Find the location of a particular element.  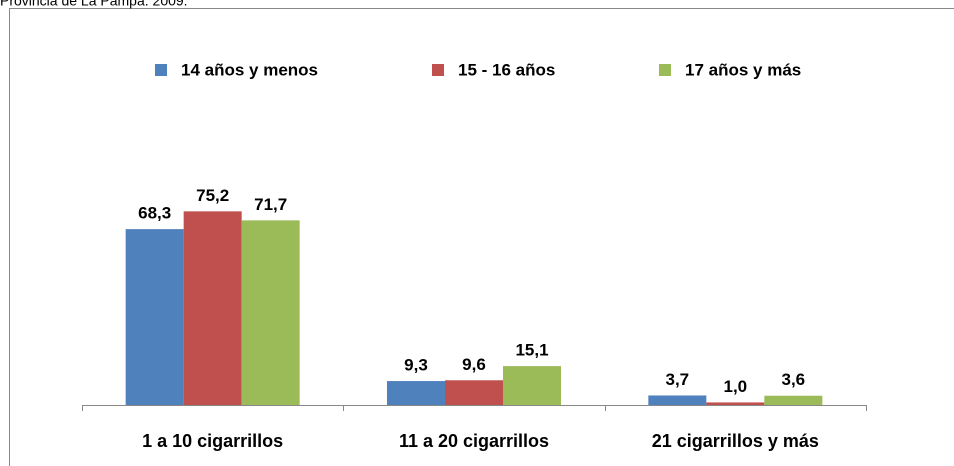

chart-title: Provincia de La Pampa. 2009. is located at coordinates (94, 4).